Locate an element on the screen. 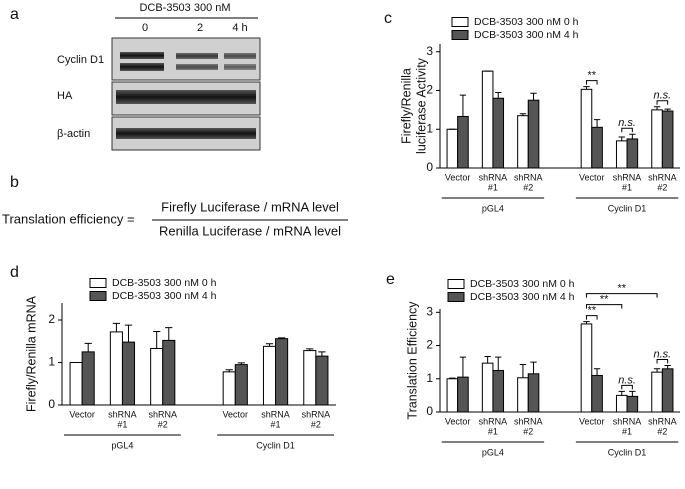 The width and height of the screenshot is (685, 489). equation-denominator: Renilla Luciferase / mRNA level is located at coordinates (250, 230).